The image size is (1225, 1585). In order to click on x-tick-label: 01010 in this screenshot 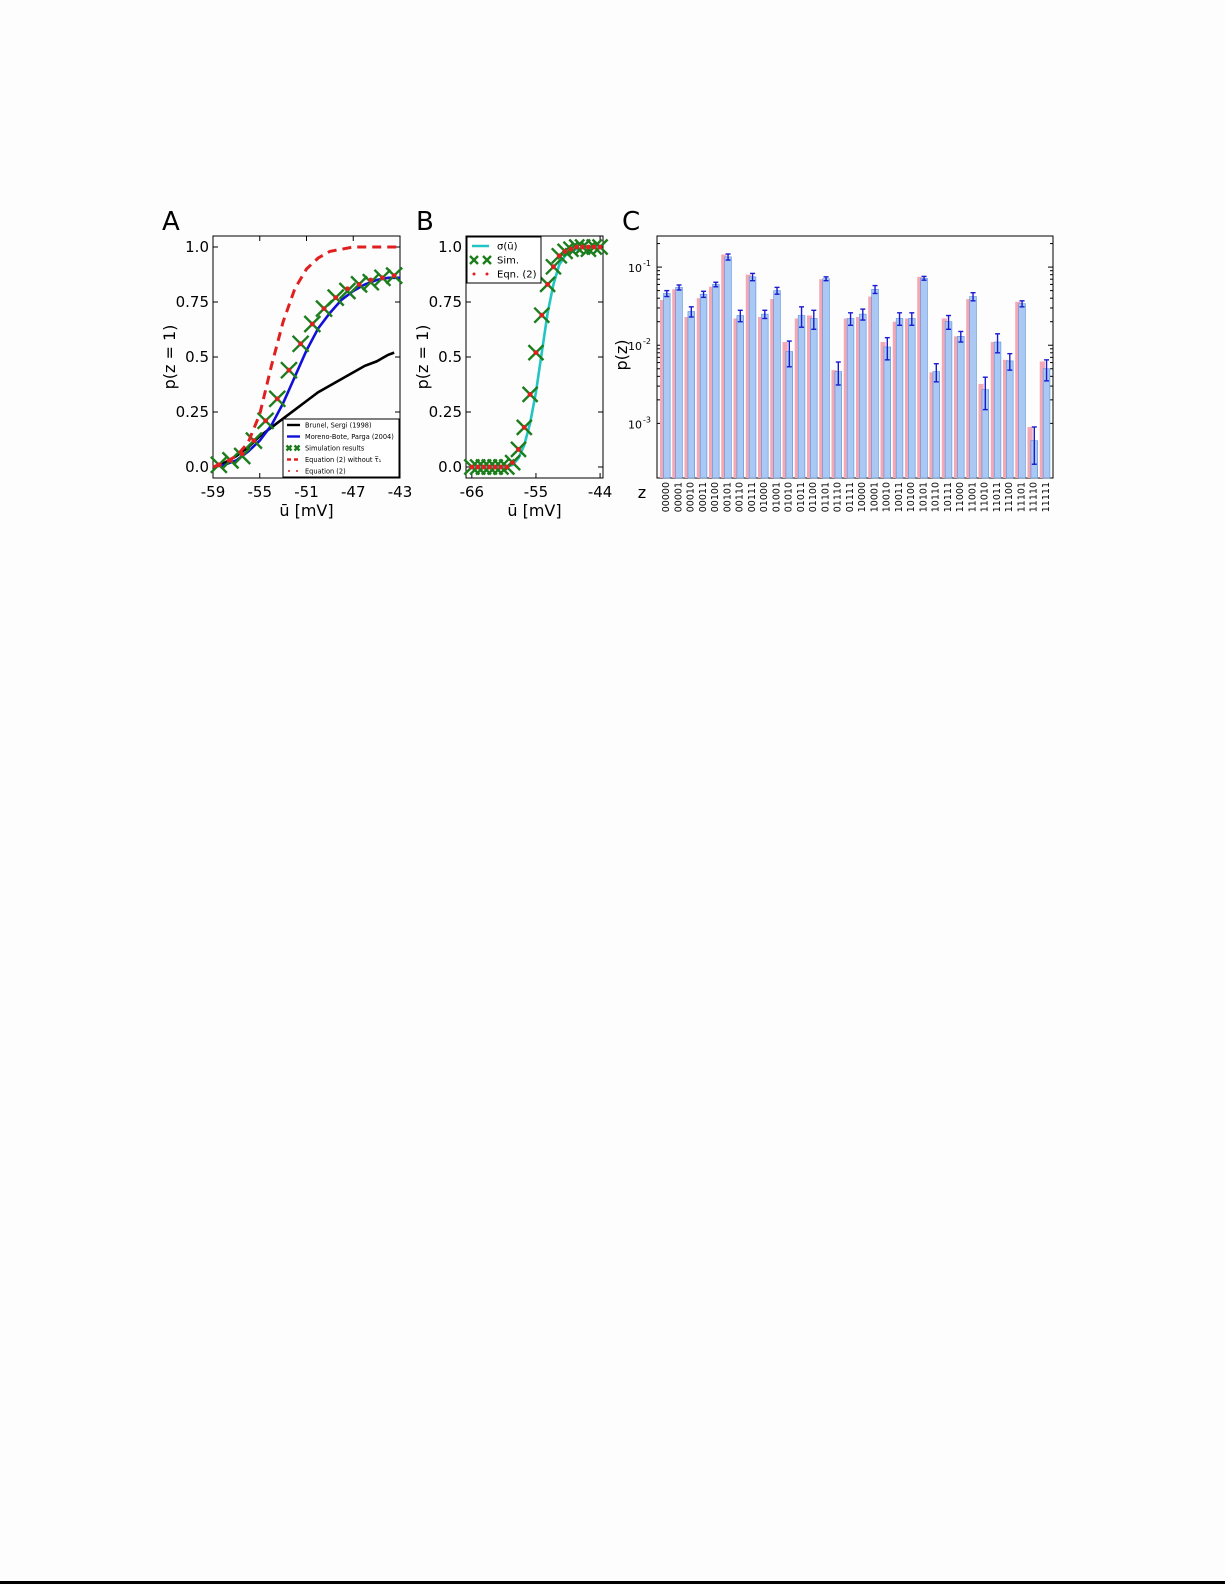, I will do `click(789, 497)`.